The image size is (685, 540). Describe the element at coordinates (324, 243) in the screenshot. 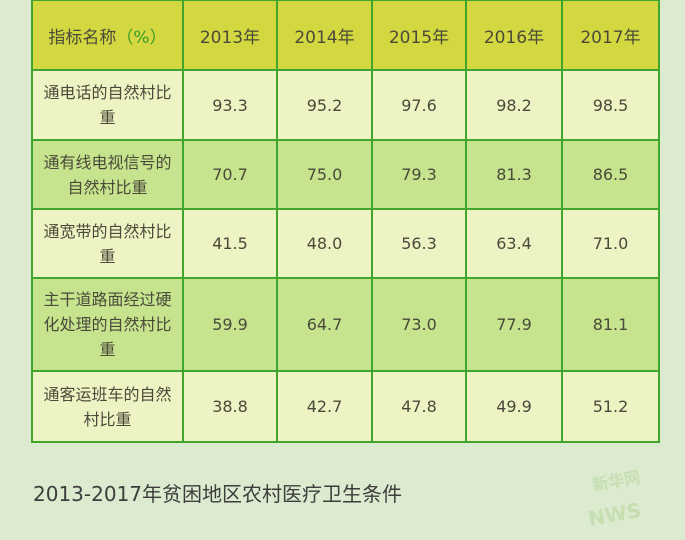

I see `cell-value: 48.0` at that location.